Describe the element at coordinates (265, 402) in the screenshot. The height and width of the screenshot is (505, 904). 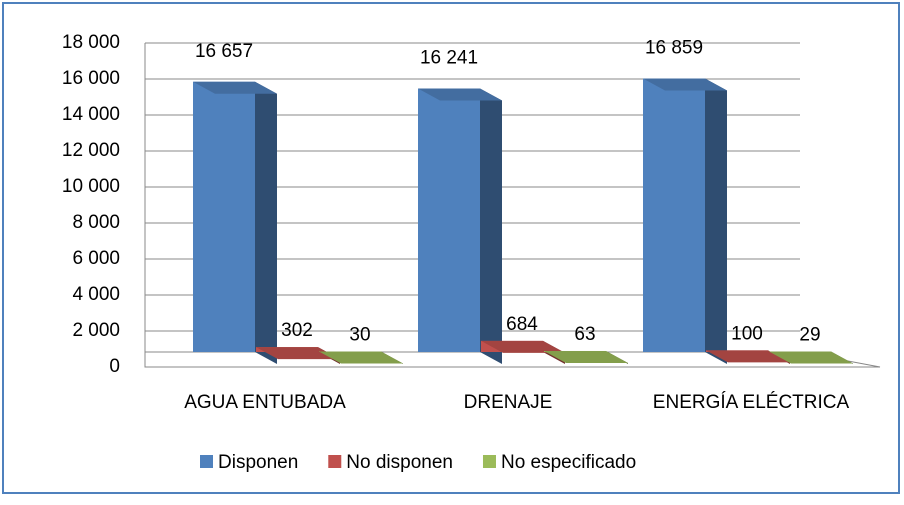
I see `x-tick-label: AGUA ENTUBADA` at that location.